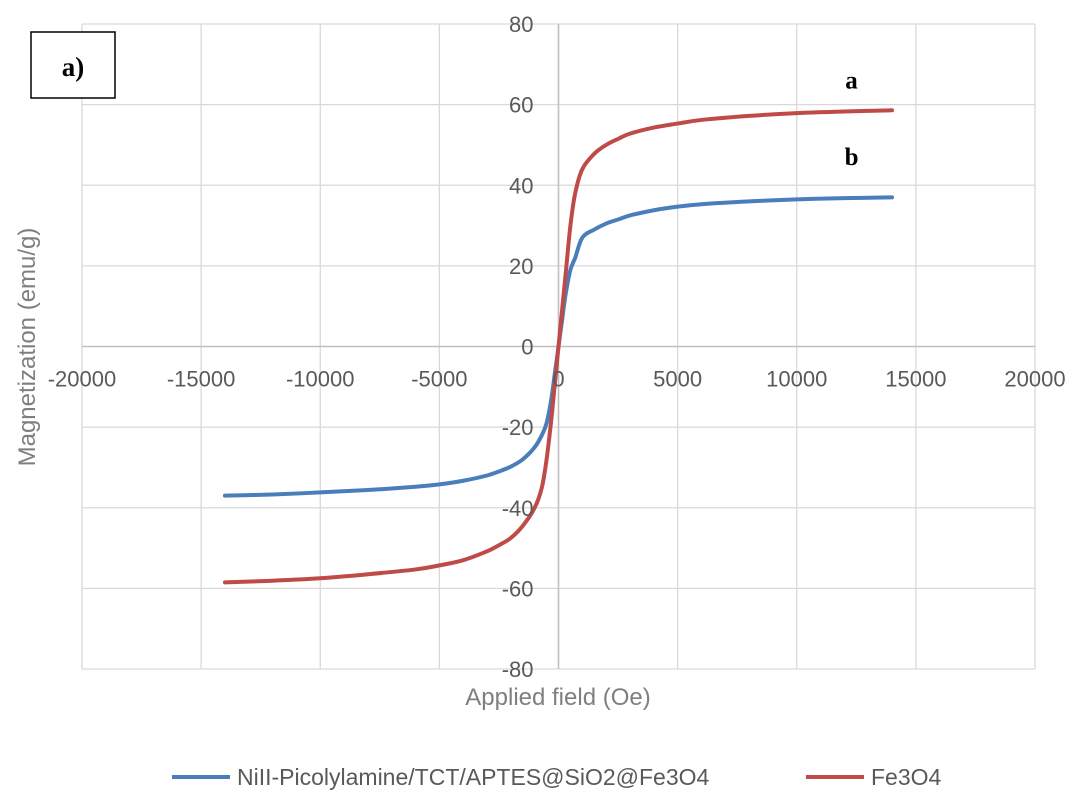  I want to click on legend-label-2: Fe3O4, so click(906, 777).